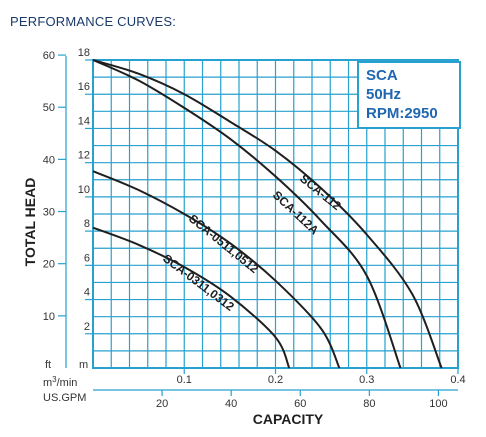  Describe the element at coordinates (87, 327) in the screenshot. I see `y-tick-label-m: 2` at that location.